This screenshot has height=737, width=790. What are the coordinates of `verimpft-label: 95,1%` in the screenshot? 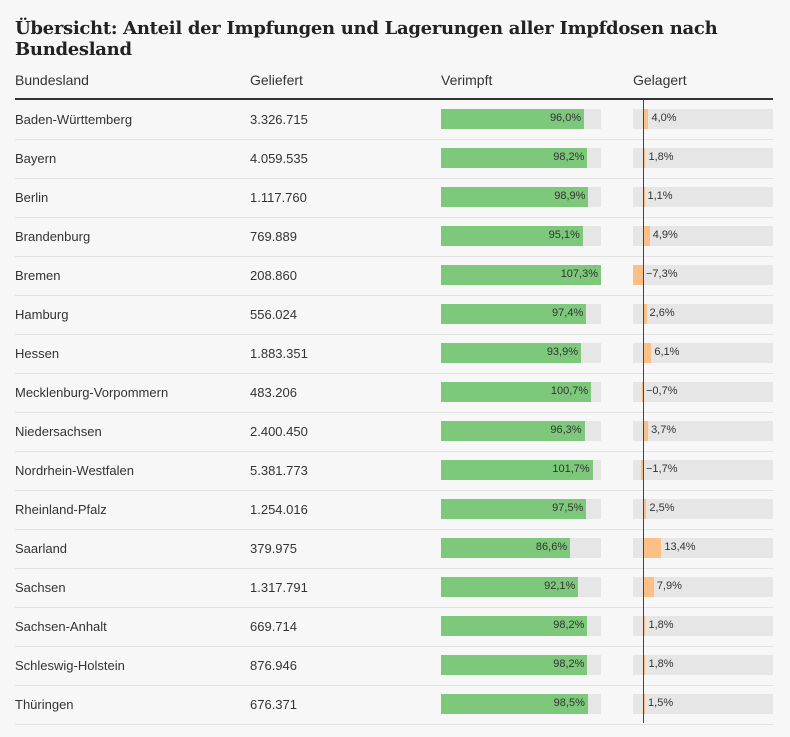 It's located at (564, 235).